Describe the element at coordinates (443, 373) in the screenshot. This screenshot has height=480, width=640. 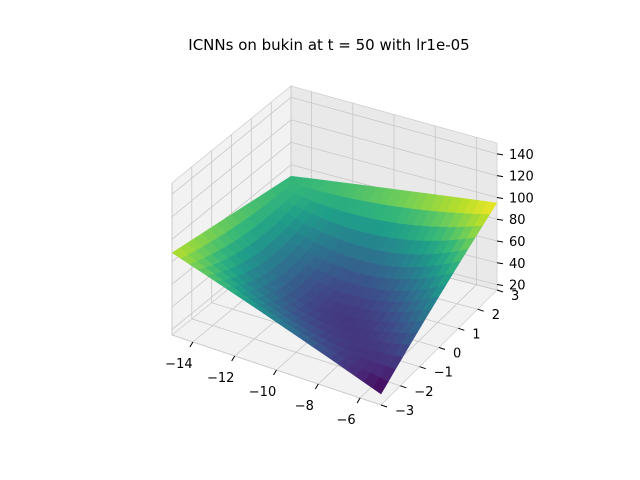
I see `y-tick-label: −1` at that location.